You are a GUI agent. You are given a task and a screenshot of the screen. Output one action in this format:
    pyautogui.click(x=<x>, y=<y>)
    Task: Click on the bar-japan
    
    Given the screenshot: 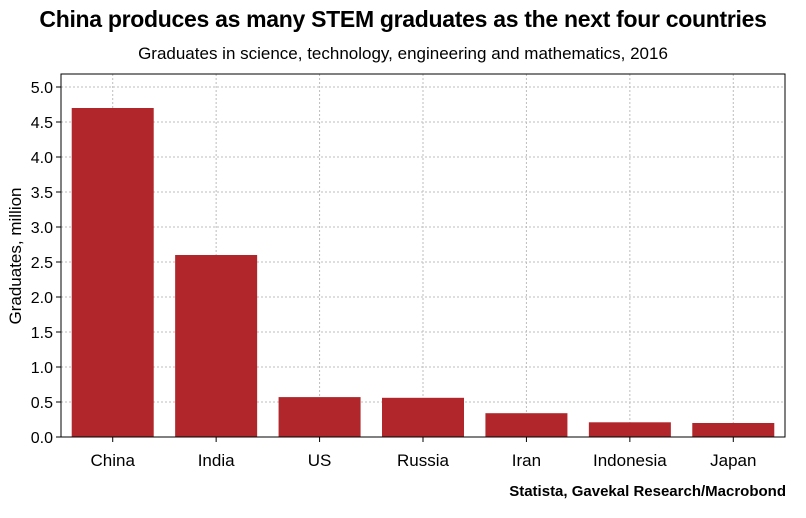 What is the action you would take?
    pyautogui.click(x=733, y=430)
    